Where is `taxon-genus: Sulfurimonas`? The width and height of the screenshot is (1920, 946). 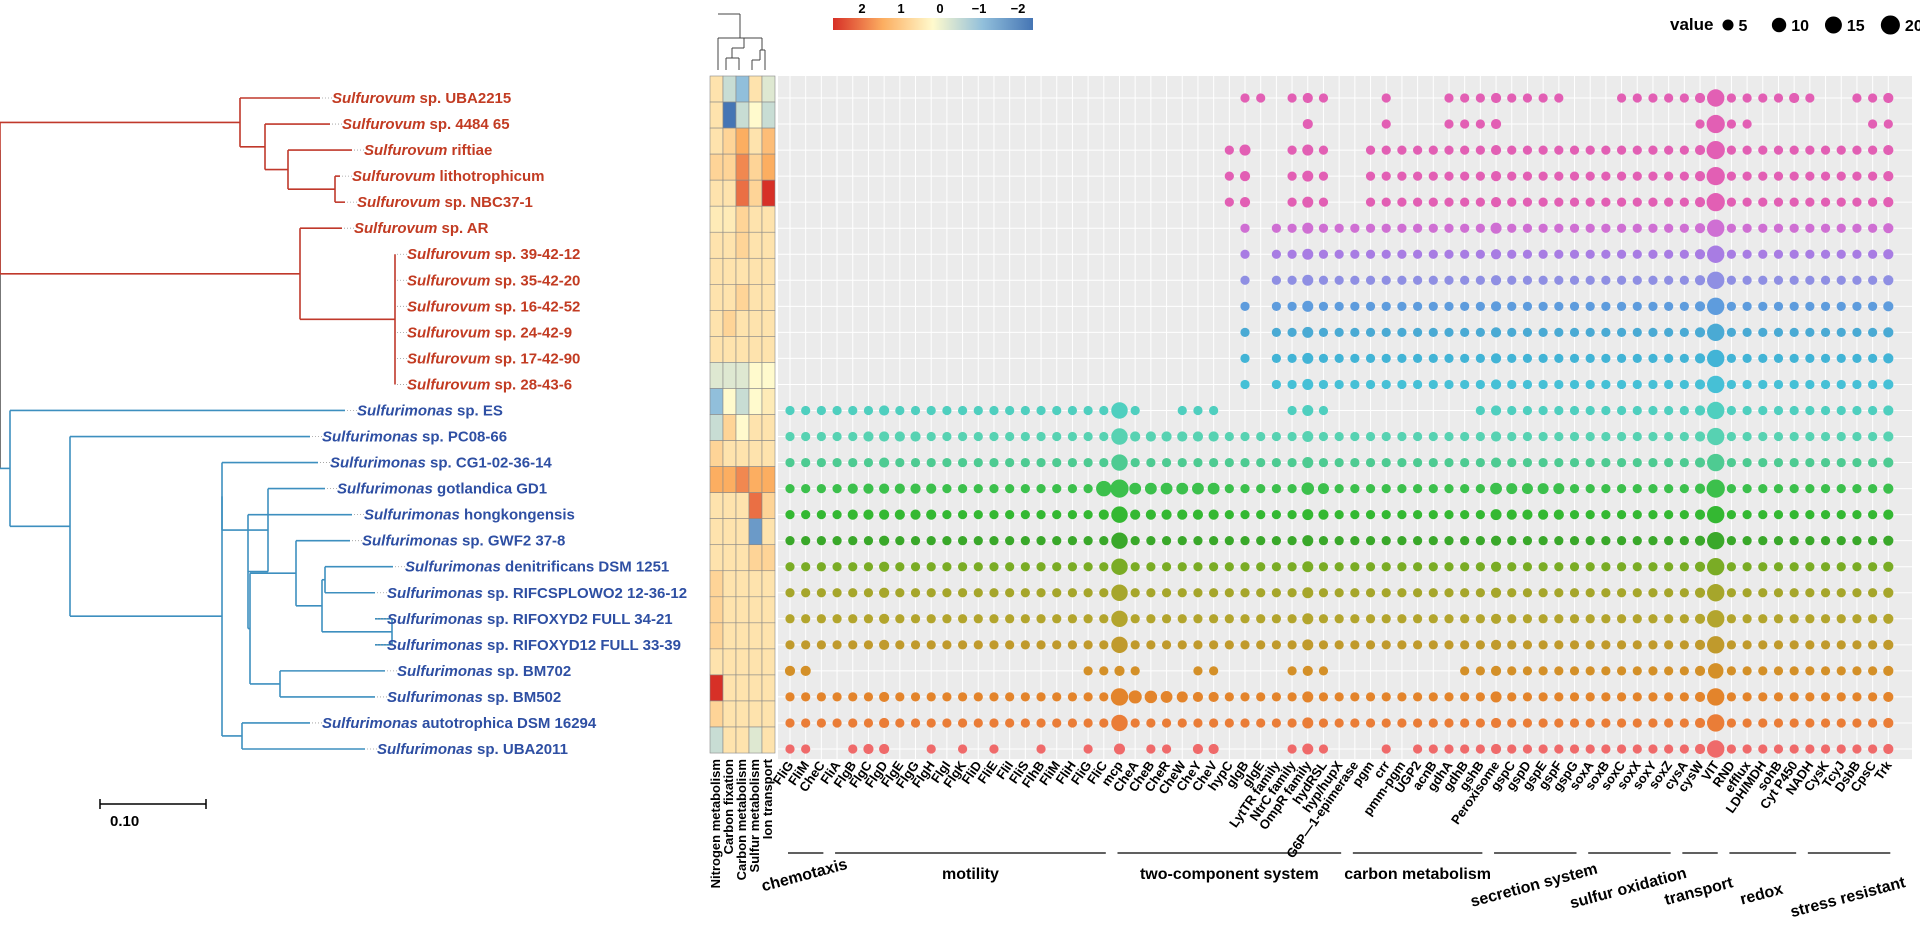 taxon-genus: Sulfurimonas is located at coordinates (385, 489).